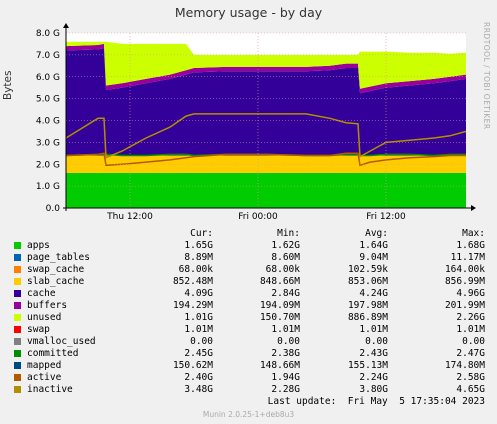  I want to click on legend-row: mapped 150.62M 148.66M 155.13M 174.80M, so click(248, 366).